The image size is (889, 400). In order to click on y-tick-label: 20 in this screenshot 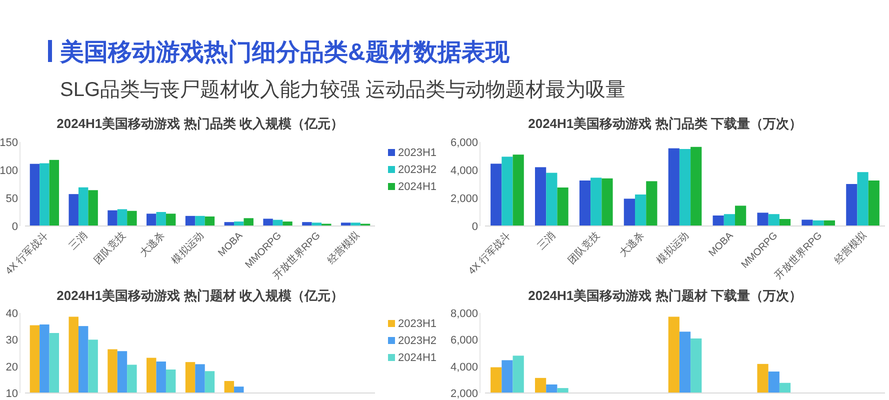, I will do `click(12, 367)`.